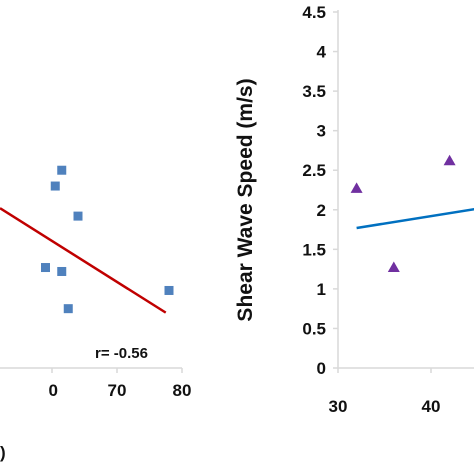  I want to click on correlation-annotation: r= -0.56, so click(121, 353).